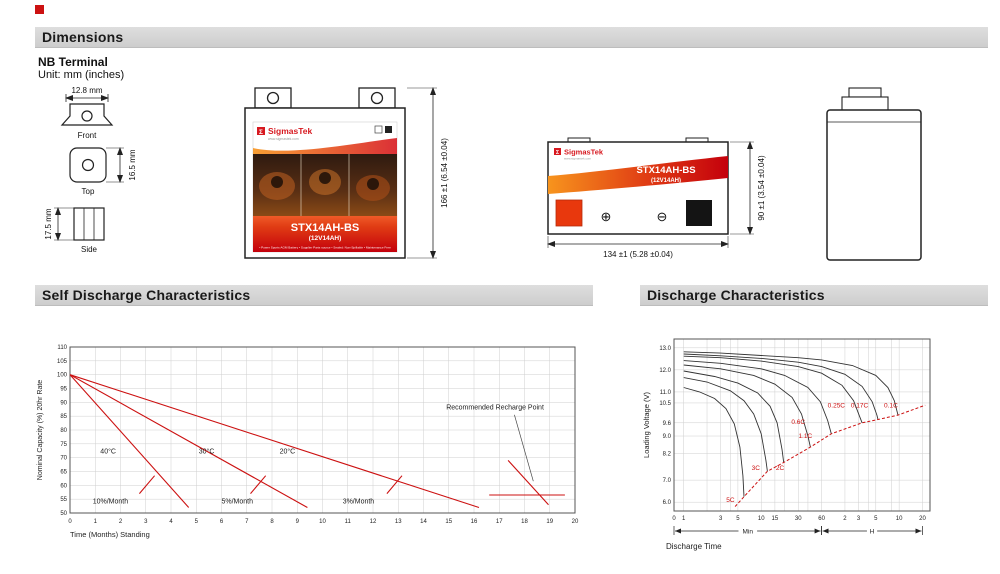  What do you see at coordinates (314, 295) in the screenshot?
I see `section-header-self-discharge: Self Discharge Characteristics` at bounding box center [314, 295].